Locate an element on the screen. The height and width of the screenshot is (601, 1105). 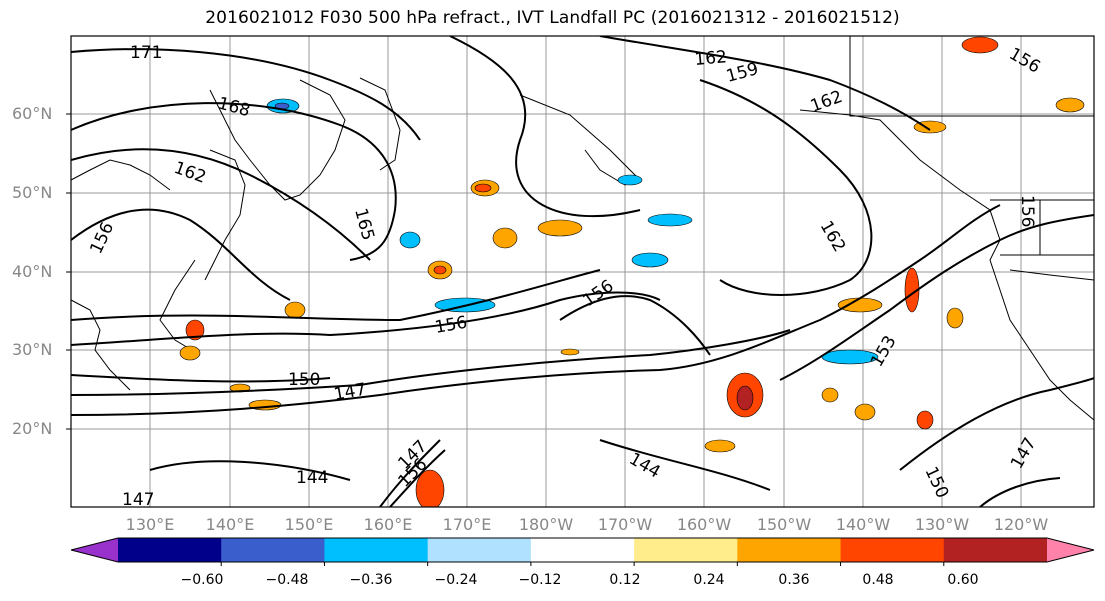
colorbar-extend-min is located at coordinates (94, 550).